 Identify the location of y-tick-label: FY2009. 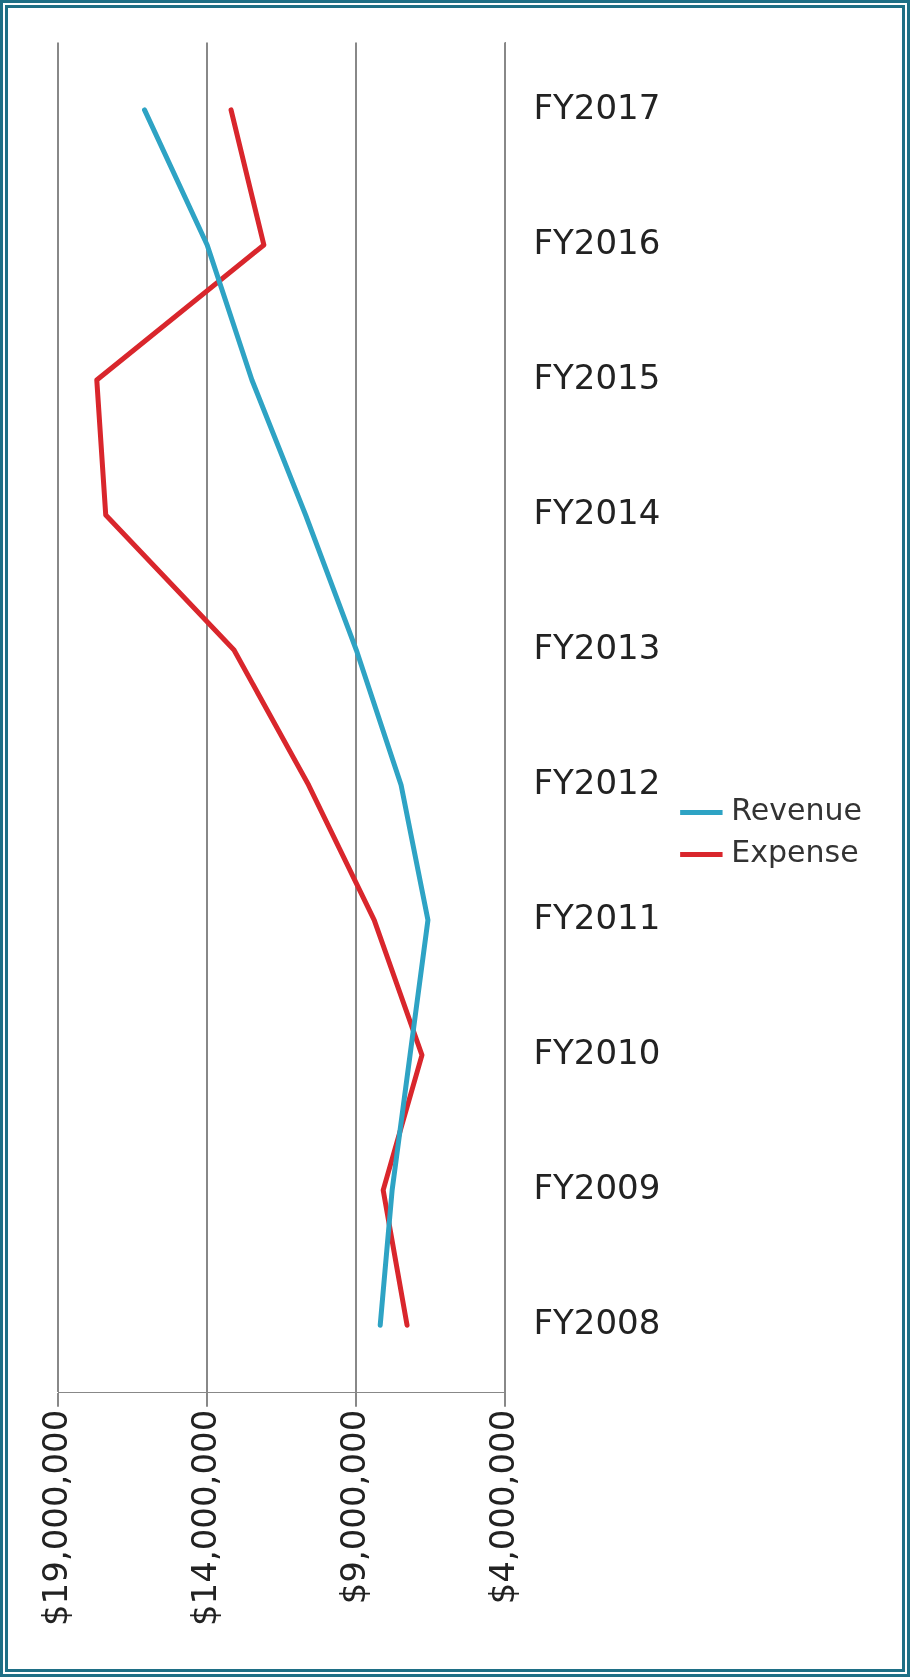
(597, 1186).